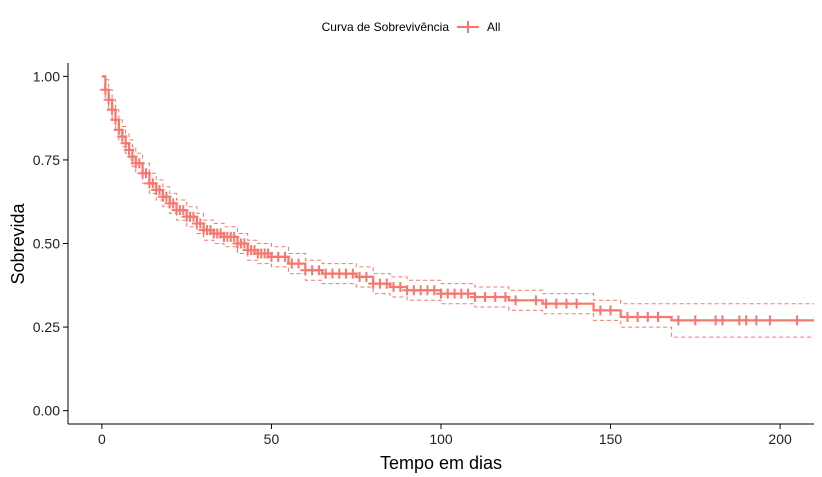 This screenshot has width=822, height=477. I want to click on y-tick-label-3: 0.75, so click(46, 160).